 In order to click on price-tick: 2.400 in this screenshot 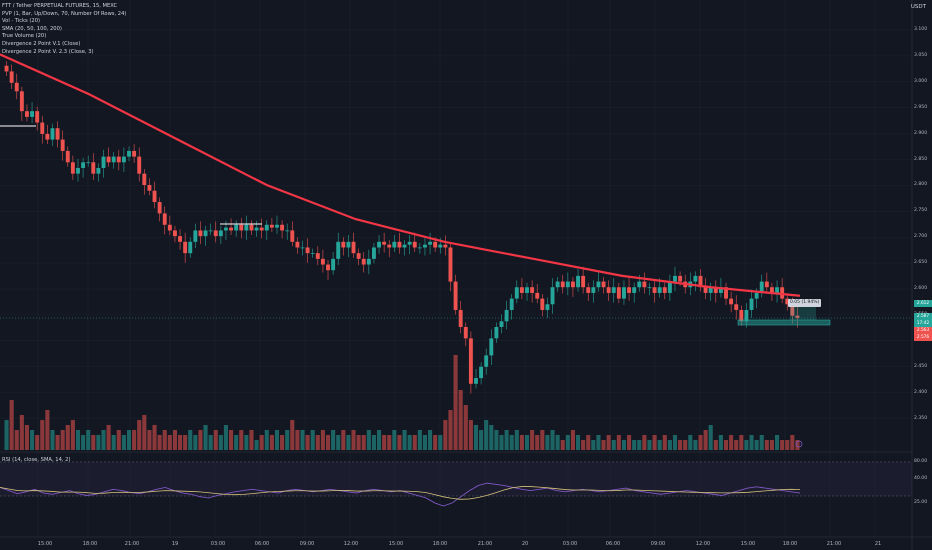, I will do `click(921, 392)`.